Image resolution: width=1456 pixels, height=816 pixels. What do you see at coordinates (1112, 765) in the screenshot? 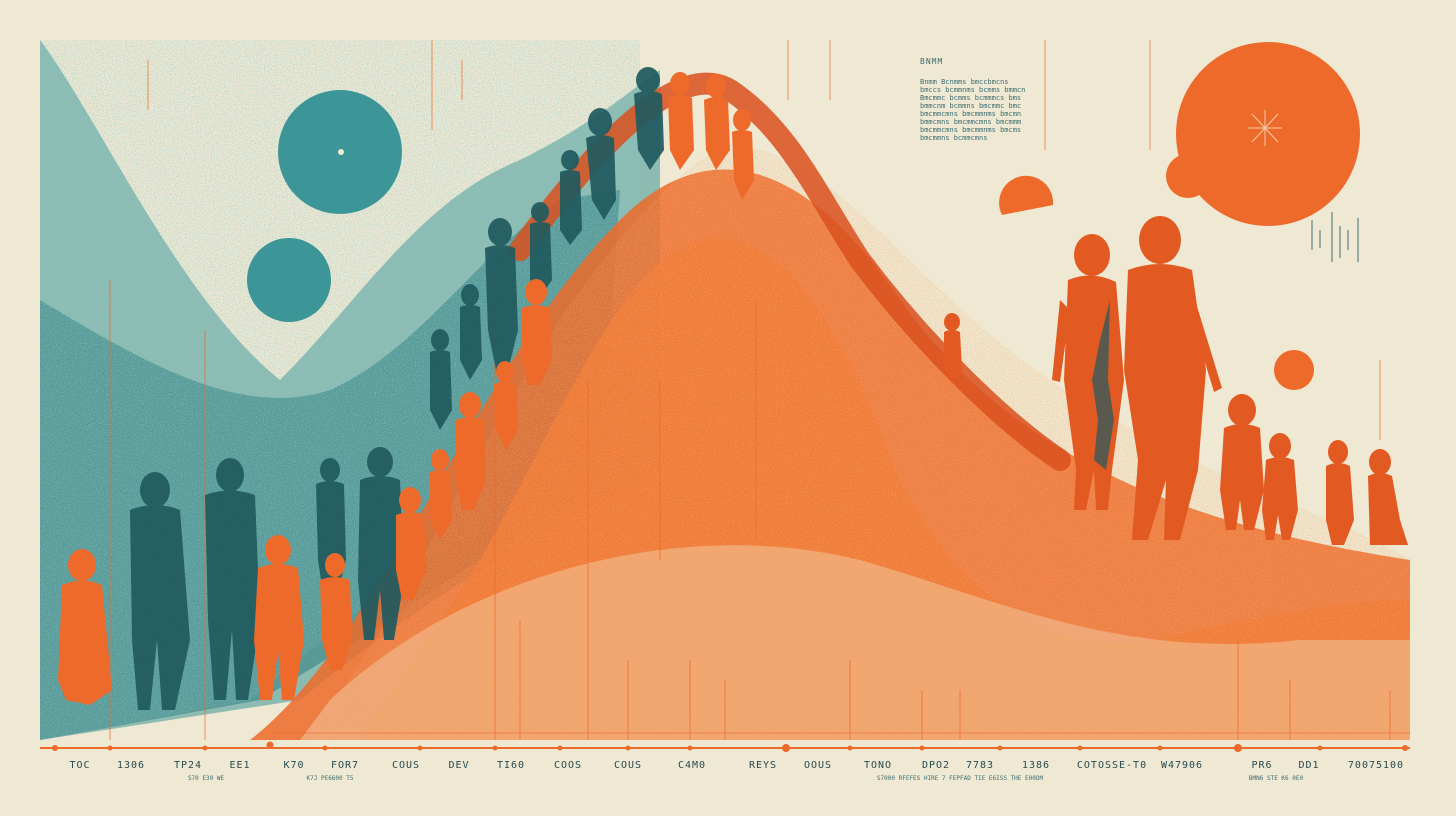
I see `axis-tick-label: COTOSSE-T0` at bounding box center [1112, 765].